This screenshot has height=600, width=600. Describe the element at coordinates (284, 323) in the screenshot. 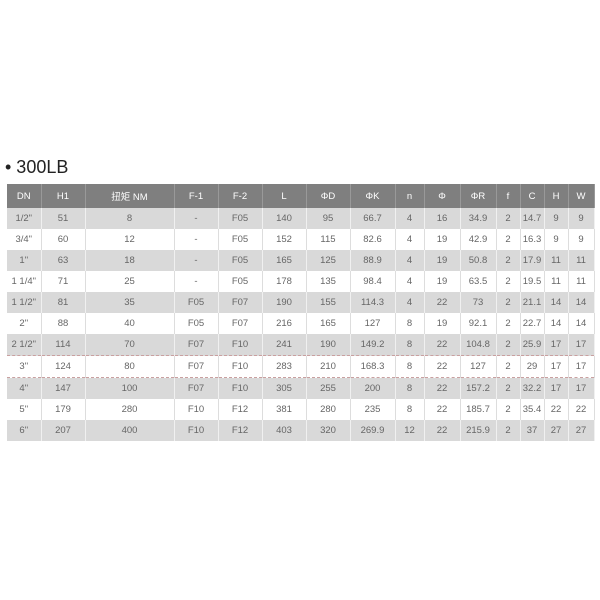

I see `table-cell: 216` at that location.